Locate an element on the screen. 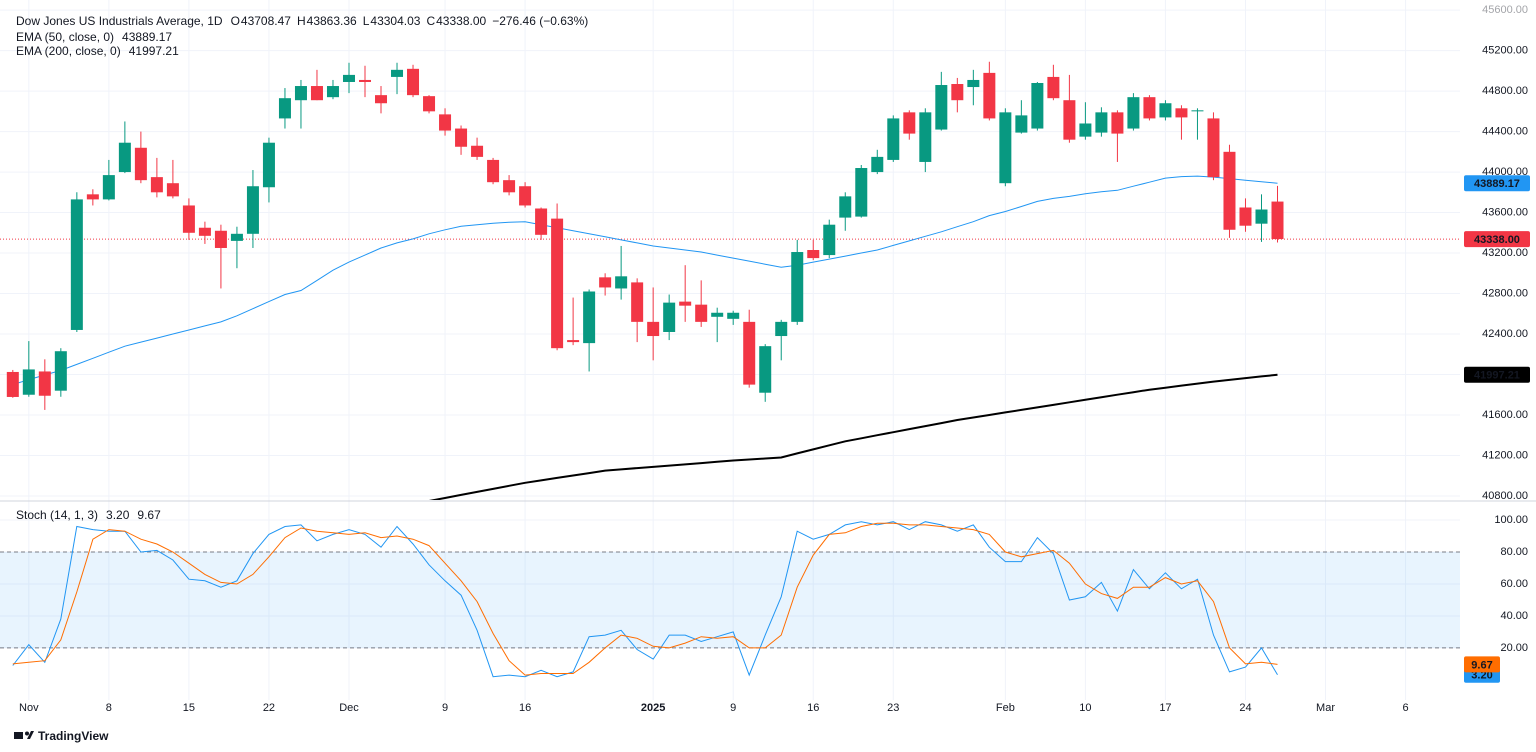 The height and width of the screenshot is (752, 1536). value-label-box is located at coordinates (1482, 664).